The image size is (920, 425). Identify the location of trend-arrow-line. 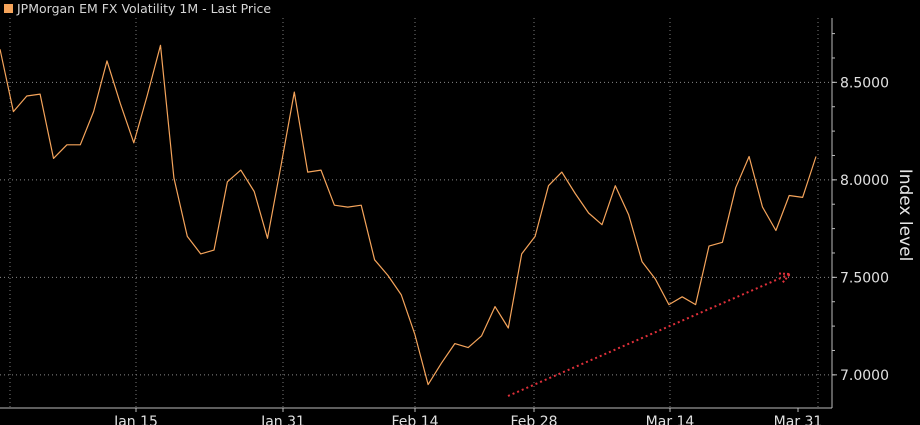
(649, 335).